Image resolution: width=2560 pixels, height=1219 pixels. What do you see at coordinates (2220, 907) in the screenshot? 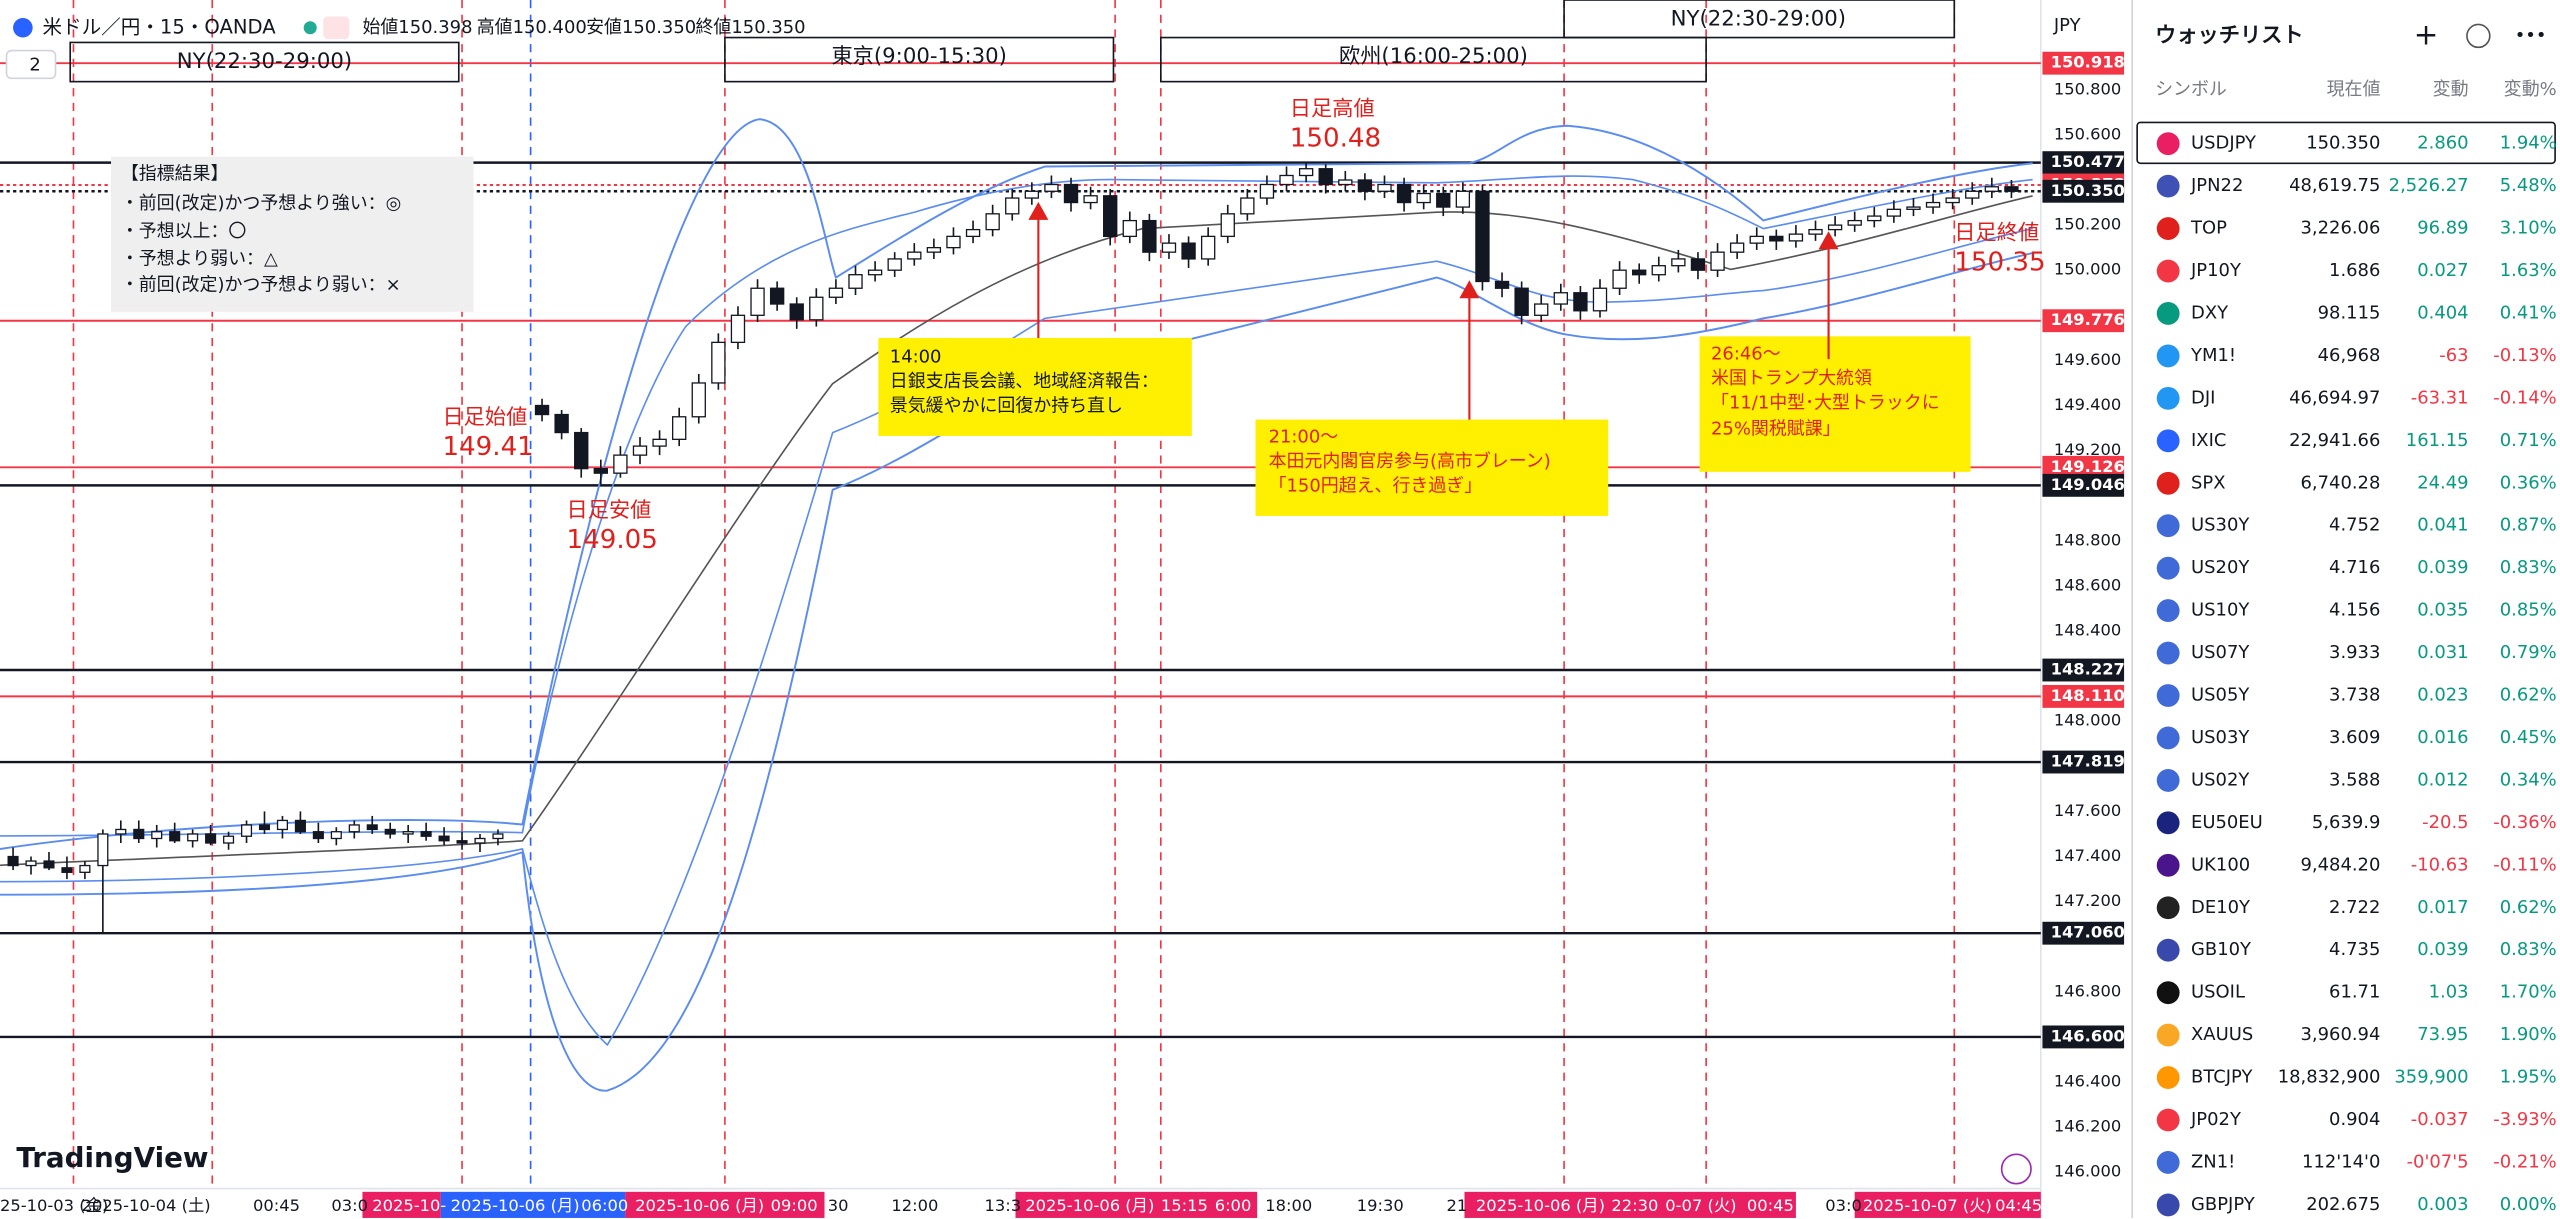
I see `symbol: DE10Y` at bounding box center [2220, 907].